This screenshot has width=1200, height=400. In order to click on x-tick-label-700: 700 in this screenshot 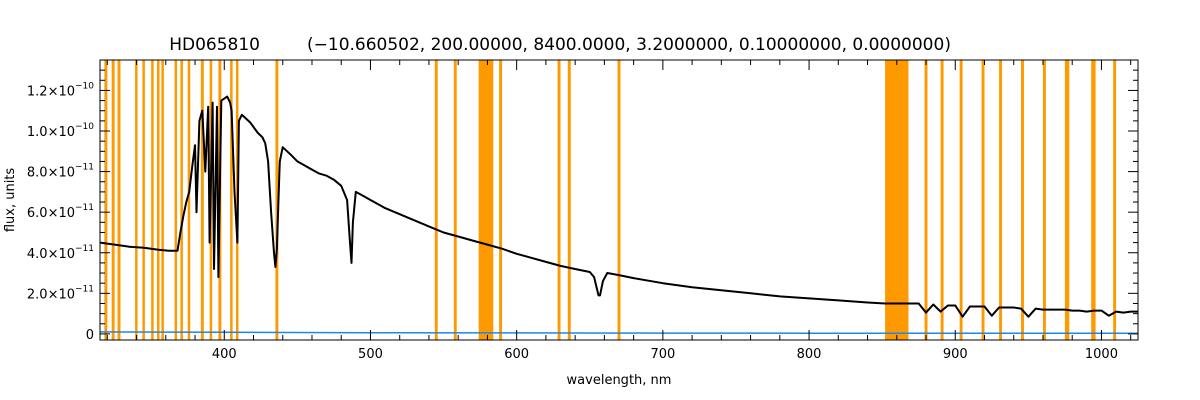, I will do `click(662, 354)`.